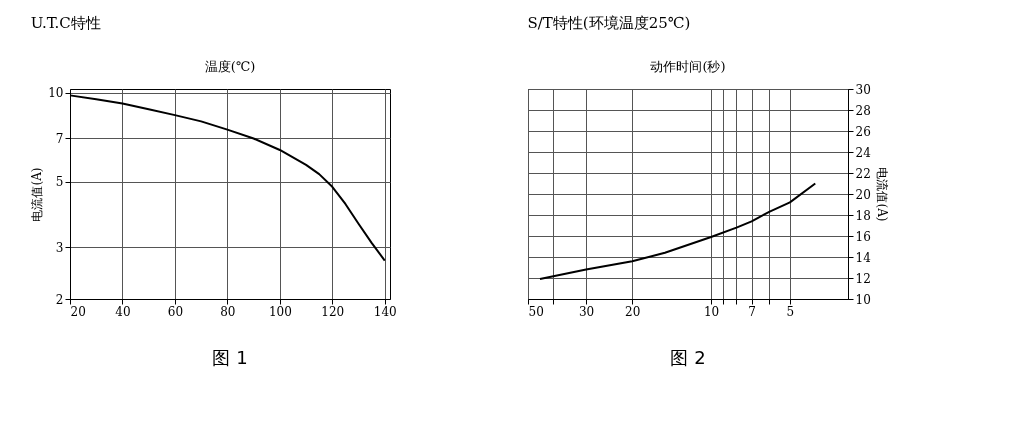 The image size is (1022, 423). I want to click on x-tick-label: 100, so click(280, 311).